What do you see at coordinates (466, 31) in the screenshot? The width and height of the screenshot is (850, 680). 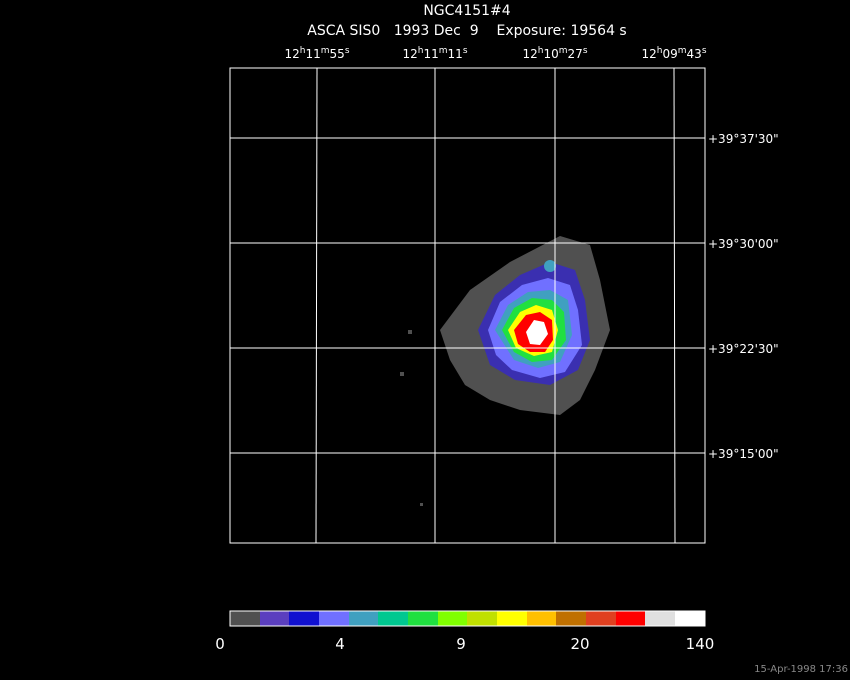 I see `subtitle: ASCA SIS0 1993 Dec 9 Exposure: 19564 s` at bounding box center [466, 31].